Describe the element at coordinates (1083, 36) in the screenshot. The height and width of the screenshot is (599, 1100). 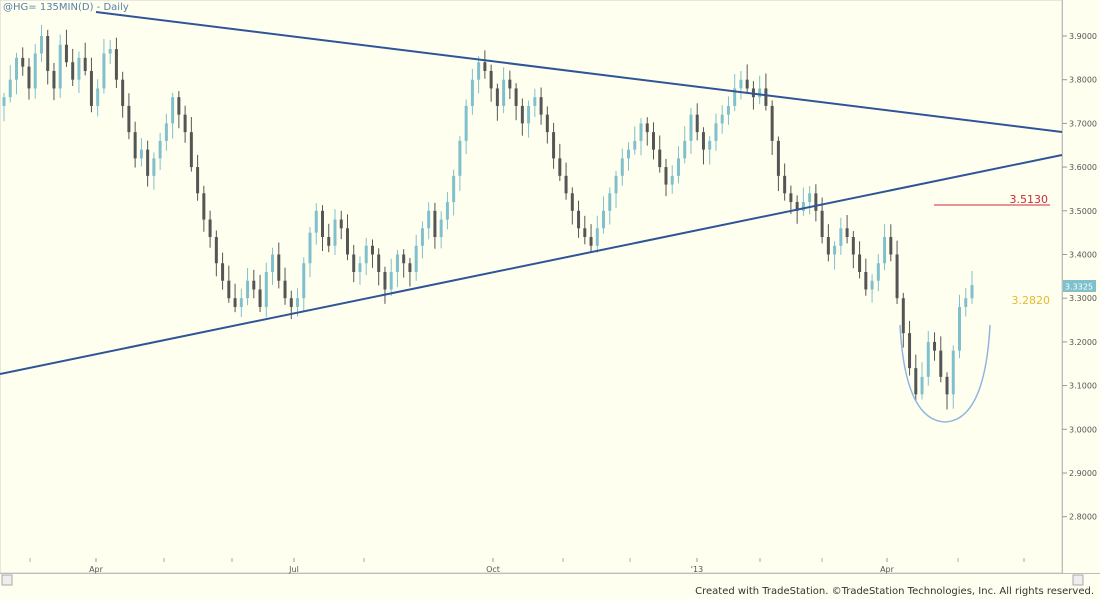
I see `y-tick-label: 3.9000` at that location.